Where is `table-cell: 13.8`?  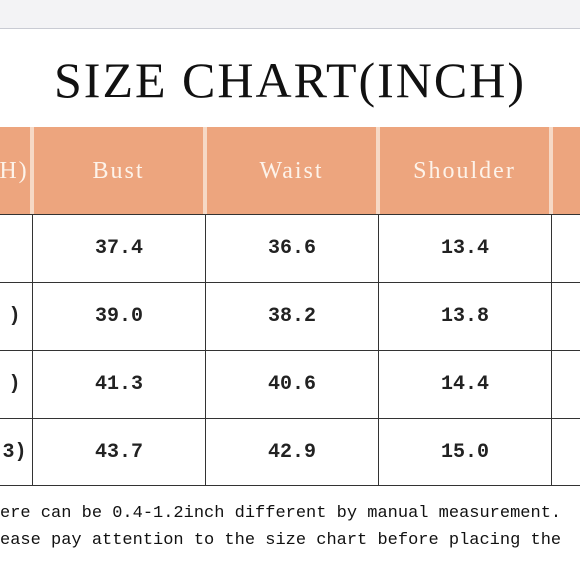
table-cell: 13.8 is located at coordinates (465, 316).